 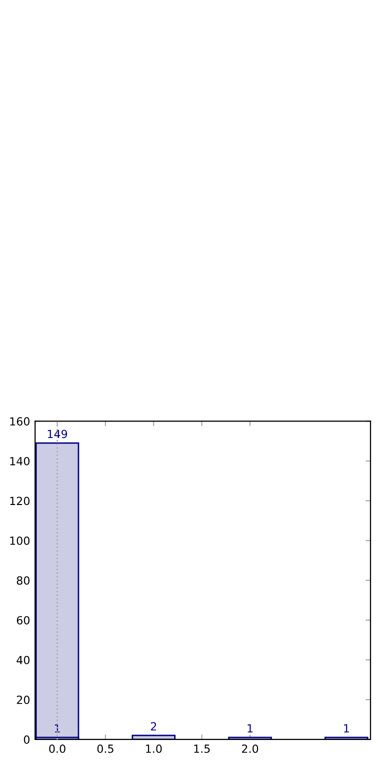 What do you see at coordinates (202, 748) in the screenshot?
I see `x-tick-label: 1.5` at bounding box center [202, 748].